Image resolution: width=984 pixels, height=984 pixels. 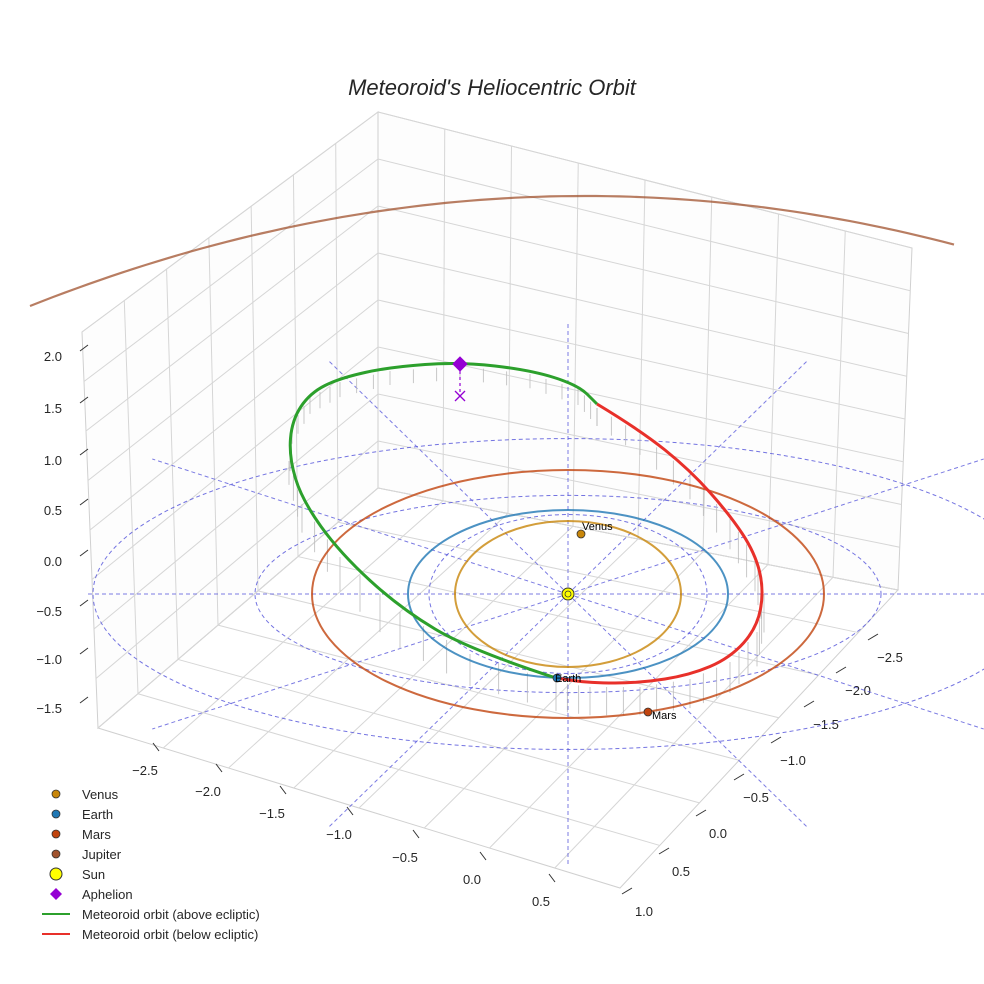 I want to click on chart-title: Meteoroid's Heliocentric Orbit, so click(x=492, y=87).